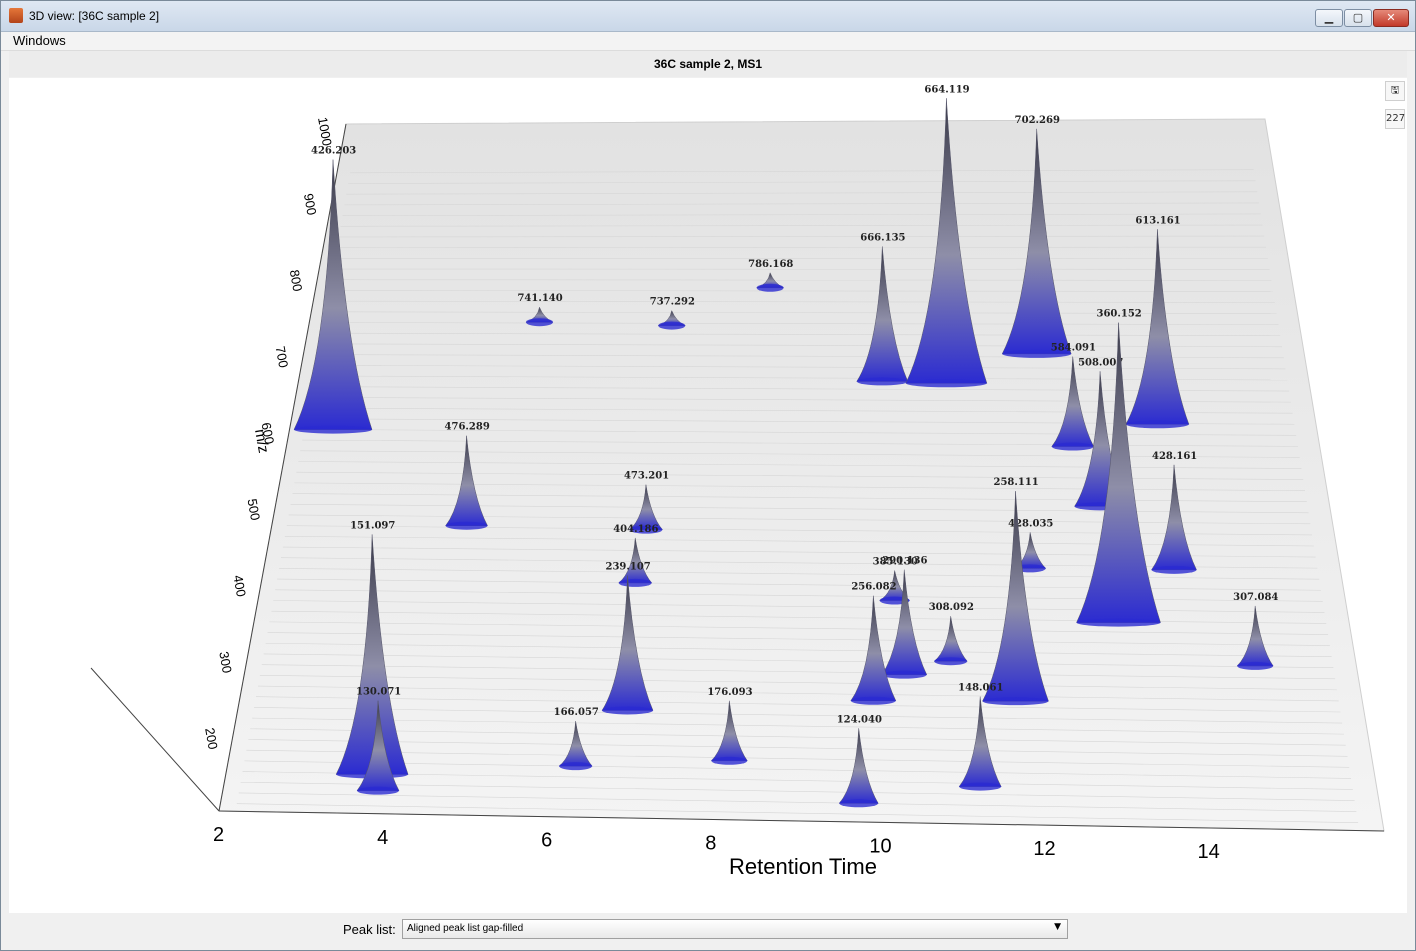 The image size is (1416, 951). I want to click on reset-view-button: 🖫, so click(1395, 91).